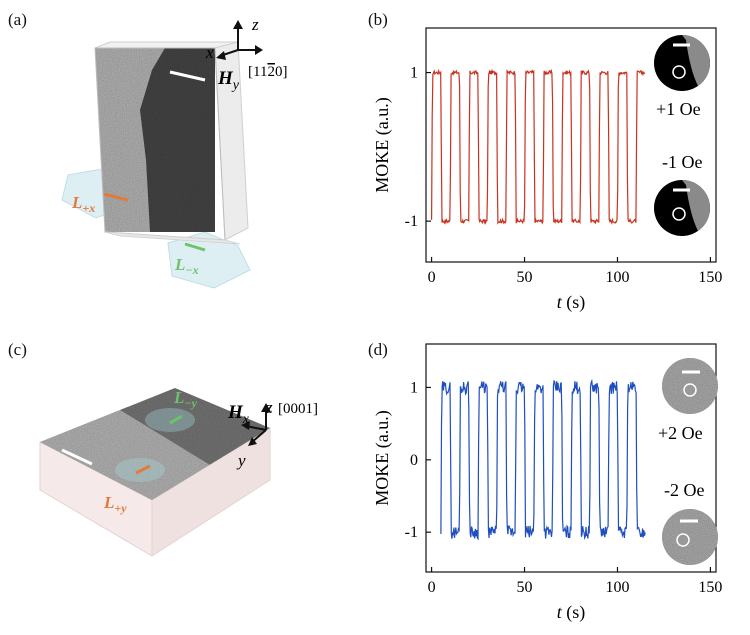 This screenshot has height=635, width=750. I want to click on laser-arrow-minus-y, so click(176, 419).